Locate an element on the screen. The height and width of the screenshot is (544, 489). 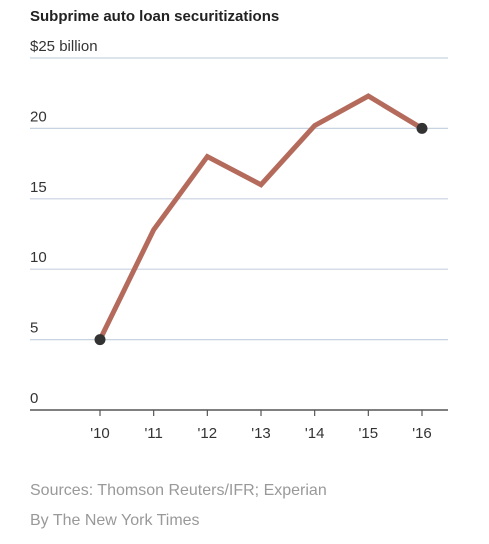
credit-line: By The New York Times is located at coordinates (115, 520).